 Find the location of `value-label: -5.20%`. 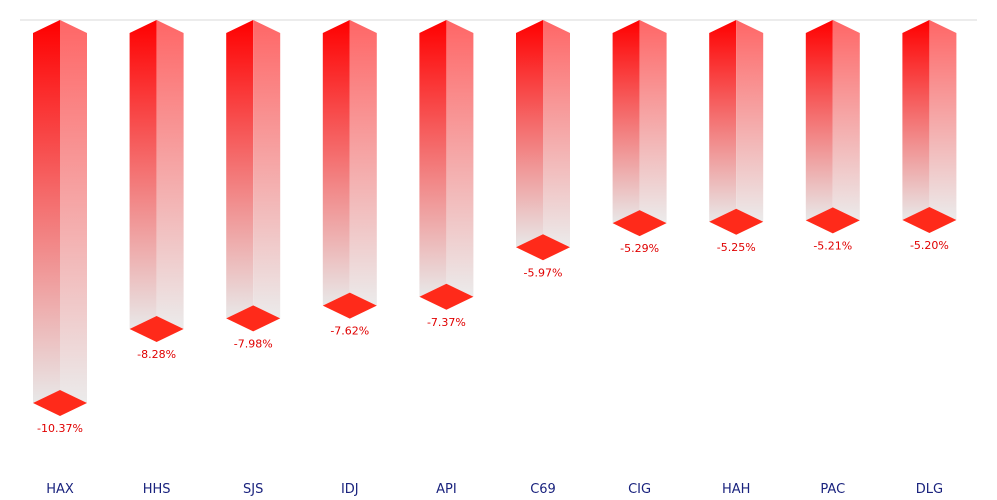

value-label: -5.20% is located at coordinates (929, 245).